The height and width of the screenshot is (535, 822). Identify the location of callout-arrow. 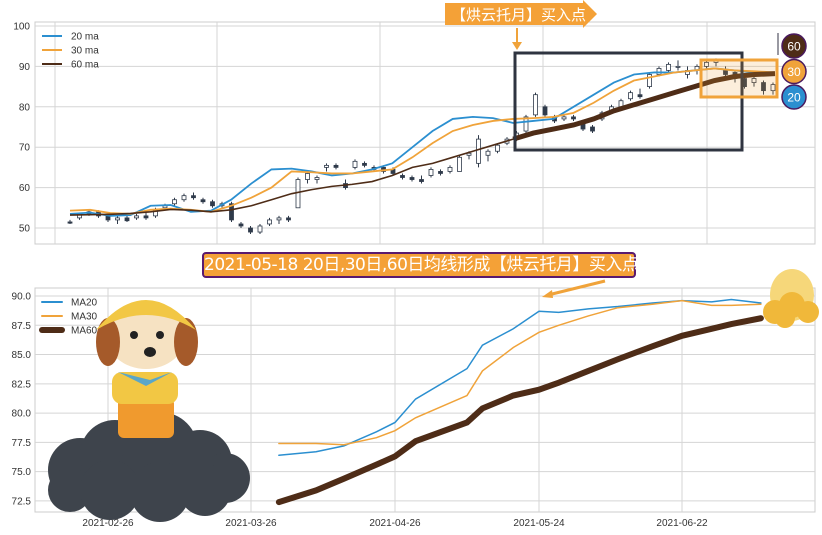
(521, 14).